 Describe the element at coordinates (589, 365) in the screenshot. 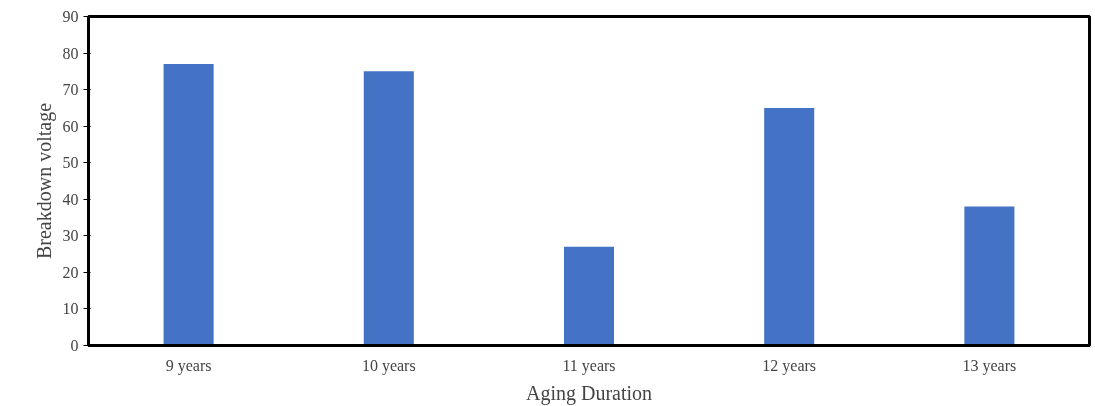

I see `x-tick-label: 11 years` at that location.